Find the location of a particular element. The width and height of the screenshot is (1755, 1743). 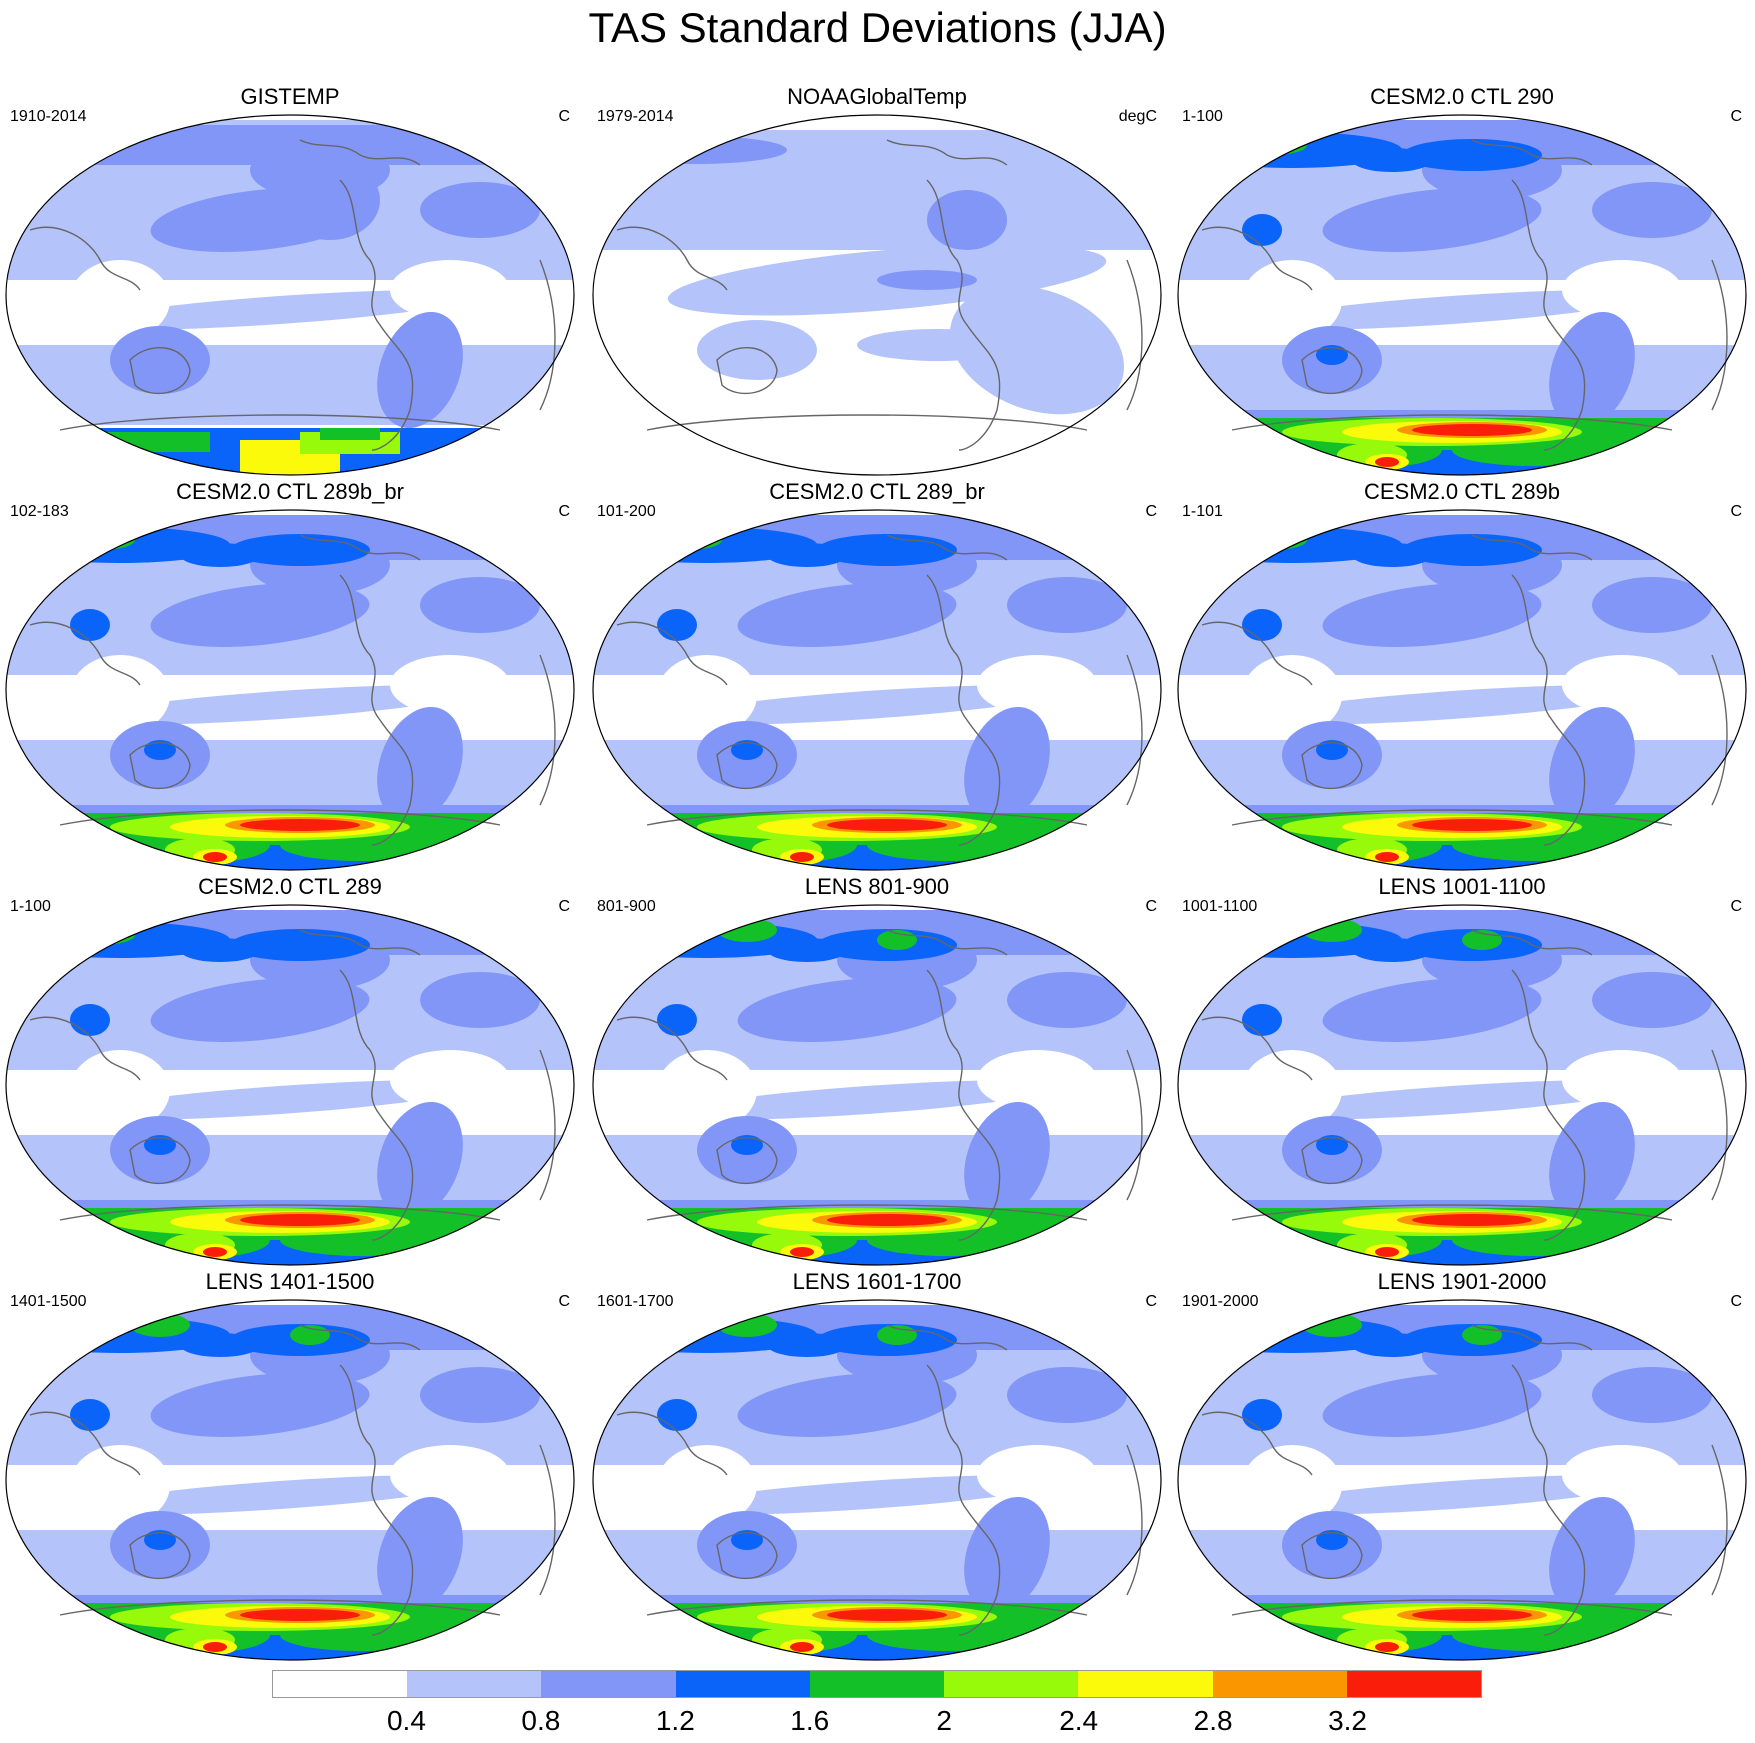

map-panel: CESM2.0 CTL 290 1-100 C is located at coordinates (1462, 281).